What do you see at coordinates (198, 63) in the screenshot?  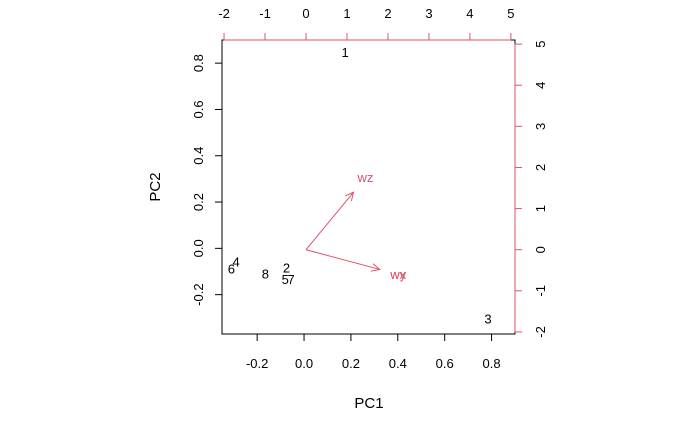 I see `y-tick-label: 0.8` at bounding box center [198, 63].